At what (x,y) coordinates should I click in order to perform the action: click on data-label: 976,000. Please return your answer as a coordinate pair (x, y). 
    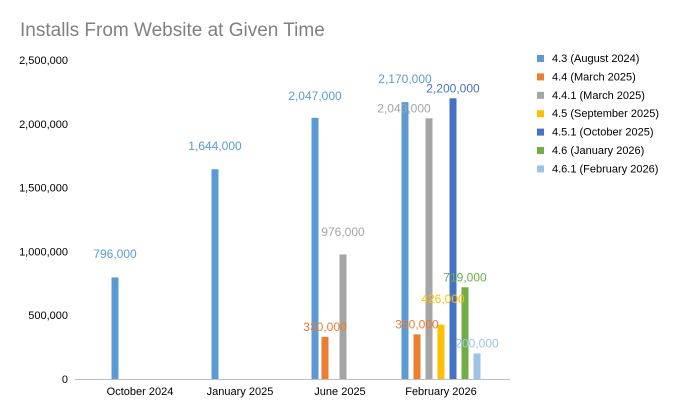
    Looking at the image, I should click on (343, 232).